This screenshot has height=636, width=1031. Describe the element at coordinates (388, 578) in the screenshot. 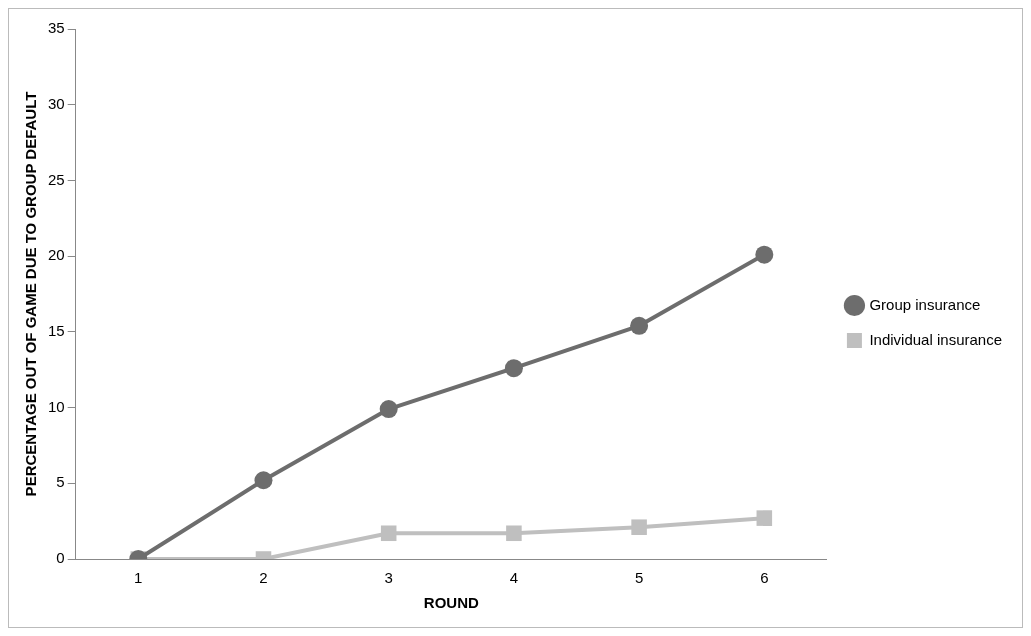

I see `x-tick-label: 3` at that location.